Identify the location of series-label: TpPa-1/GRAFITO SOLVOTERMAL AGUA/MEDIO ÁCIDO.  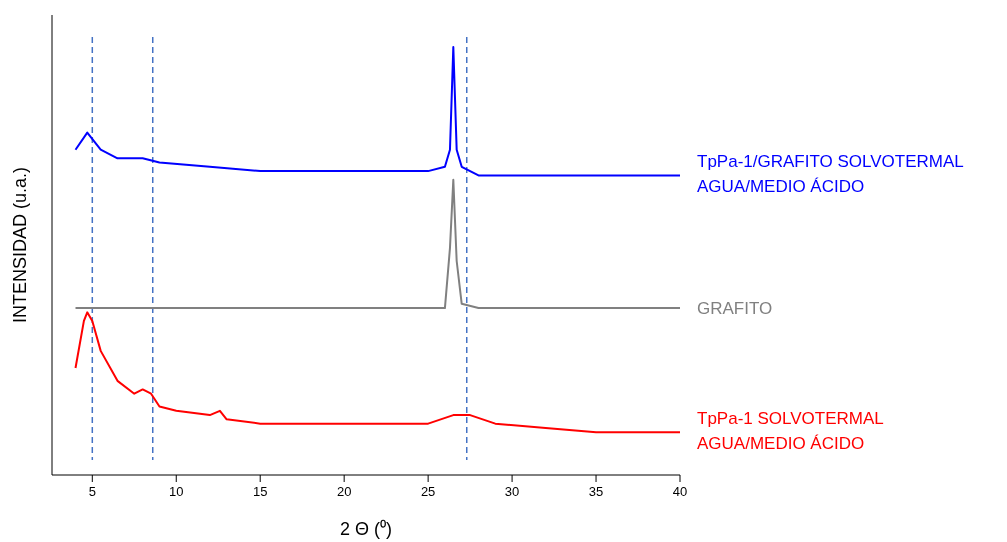
(830, 174).